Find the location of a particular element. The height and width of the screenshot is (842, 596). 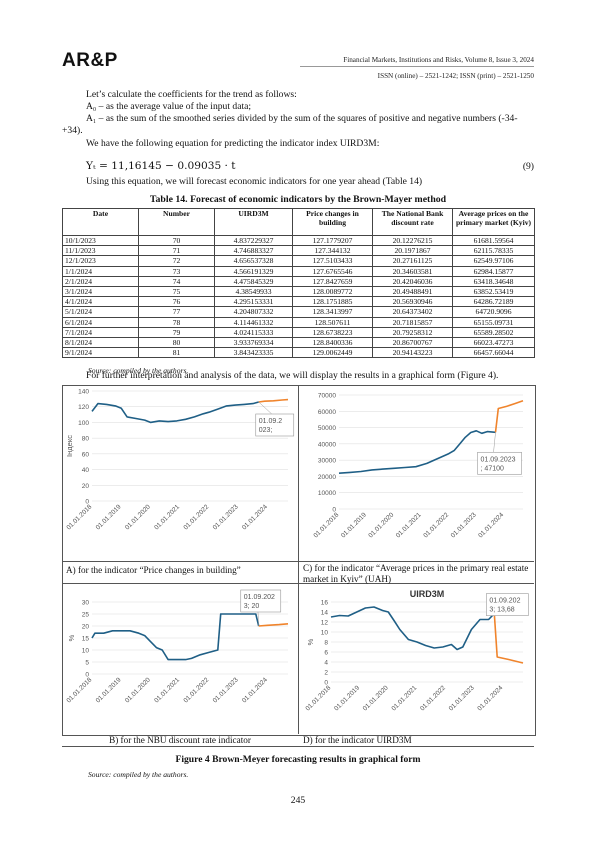

y-tick-label: 40000 is located at coordinates (327, 444).